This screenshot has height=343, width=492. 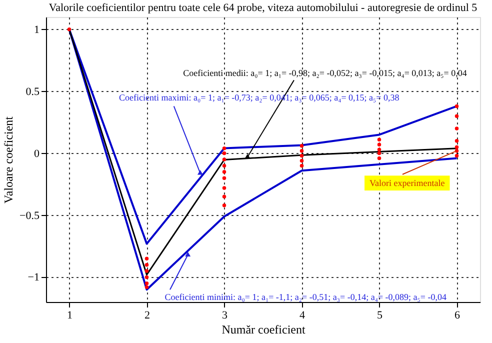 What do you see at coordinates (264, 329) in the screenshot?
I see `x-axis-title: Număr coeficient` at bounding box center [264, 329].